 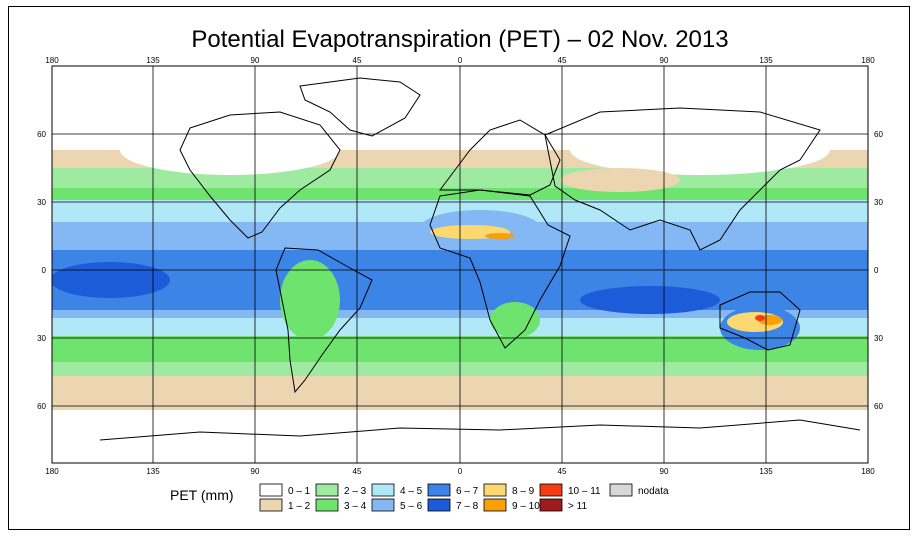 What do you see at coordinates (650, 300) in the screenshot?
I see `patch-deep-indian` at bounding box center [650, 300].